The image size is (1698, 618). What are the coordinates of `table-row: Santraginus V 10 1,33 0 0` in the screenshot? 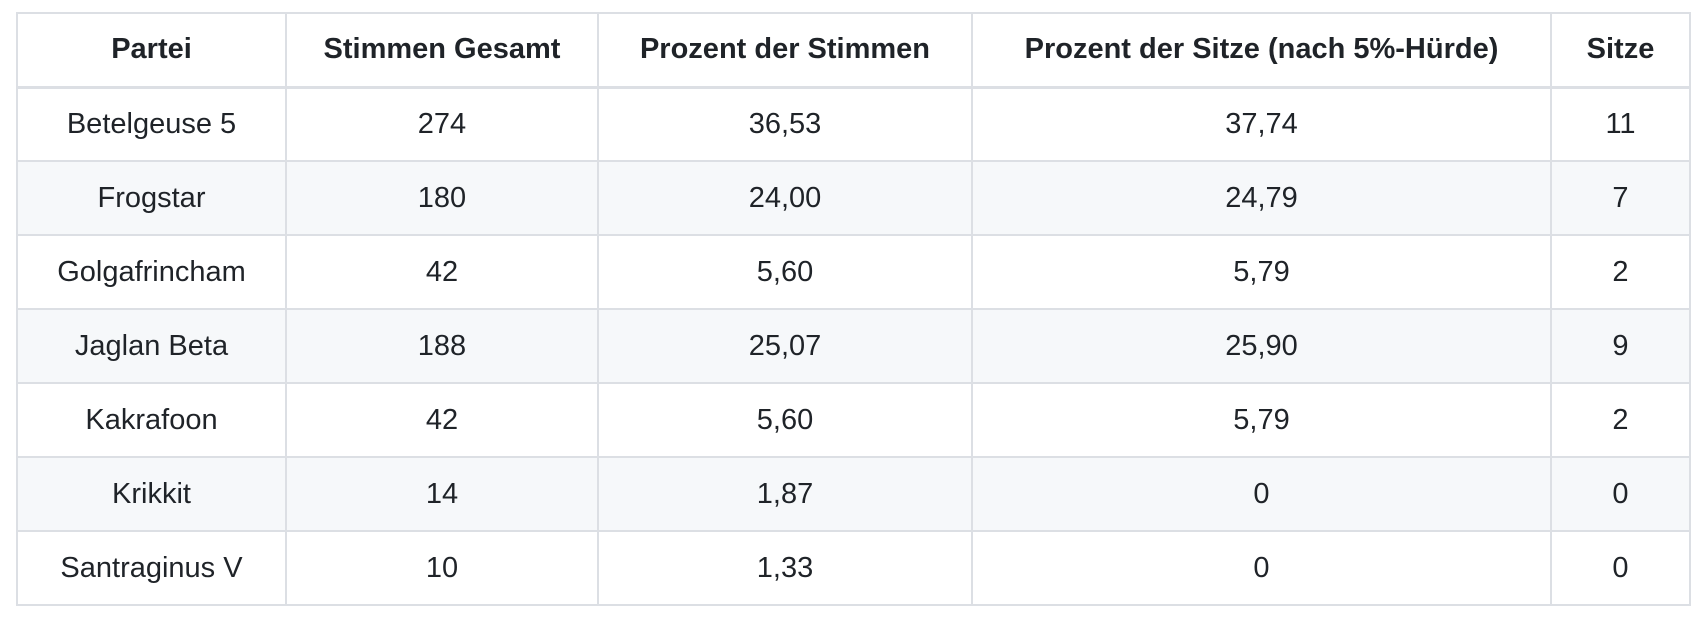 It's located at (853, 568).